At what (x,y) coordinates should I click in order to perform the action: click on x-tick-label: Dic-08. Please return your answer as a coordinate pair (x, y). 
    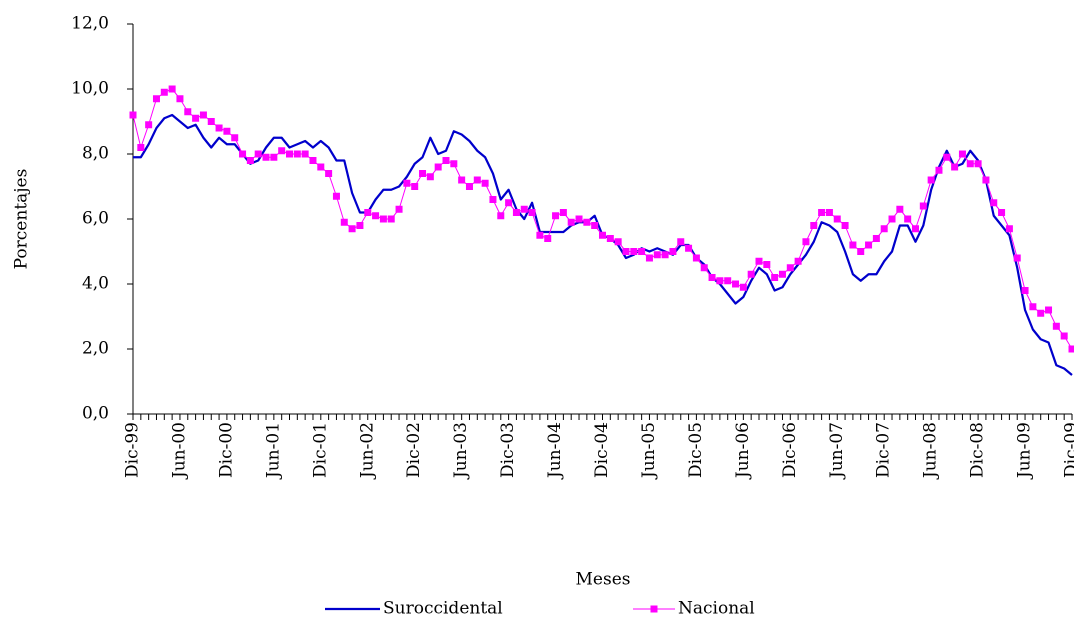
    Looking at the image, I should click on (978, 450).